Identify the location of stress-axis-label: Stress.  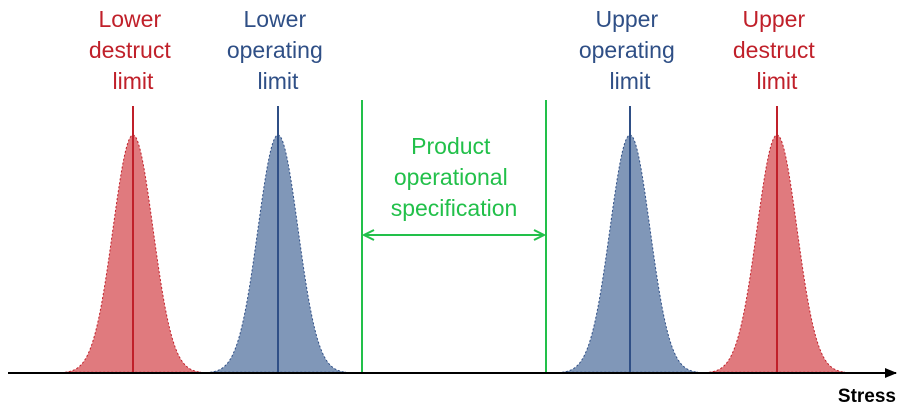
(867, 396).